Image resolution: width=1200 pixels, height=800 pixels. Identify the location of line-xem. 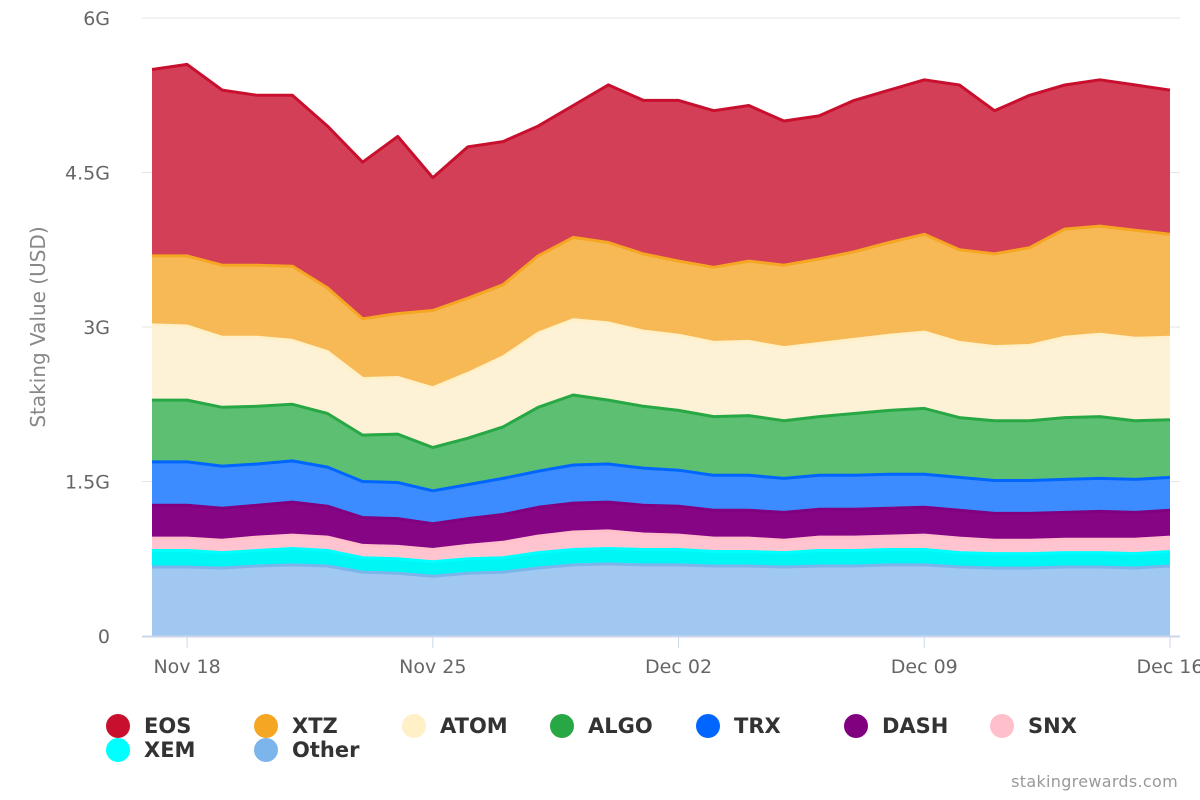
(661, 555).